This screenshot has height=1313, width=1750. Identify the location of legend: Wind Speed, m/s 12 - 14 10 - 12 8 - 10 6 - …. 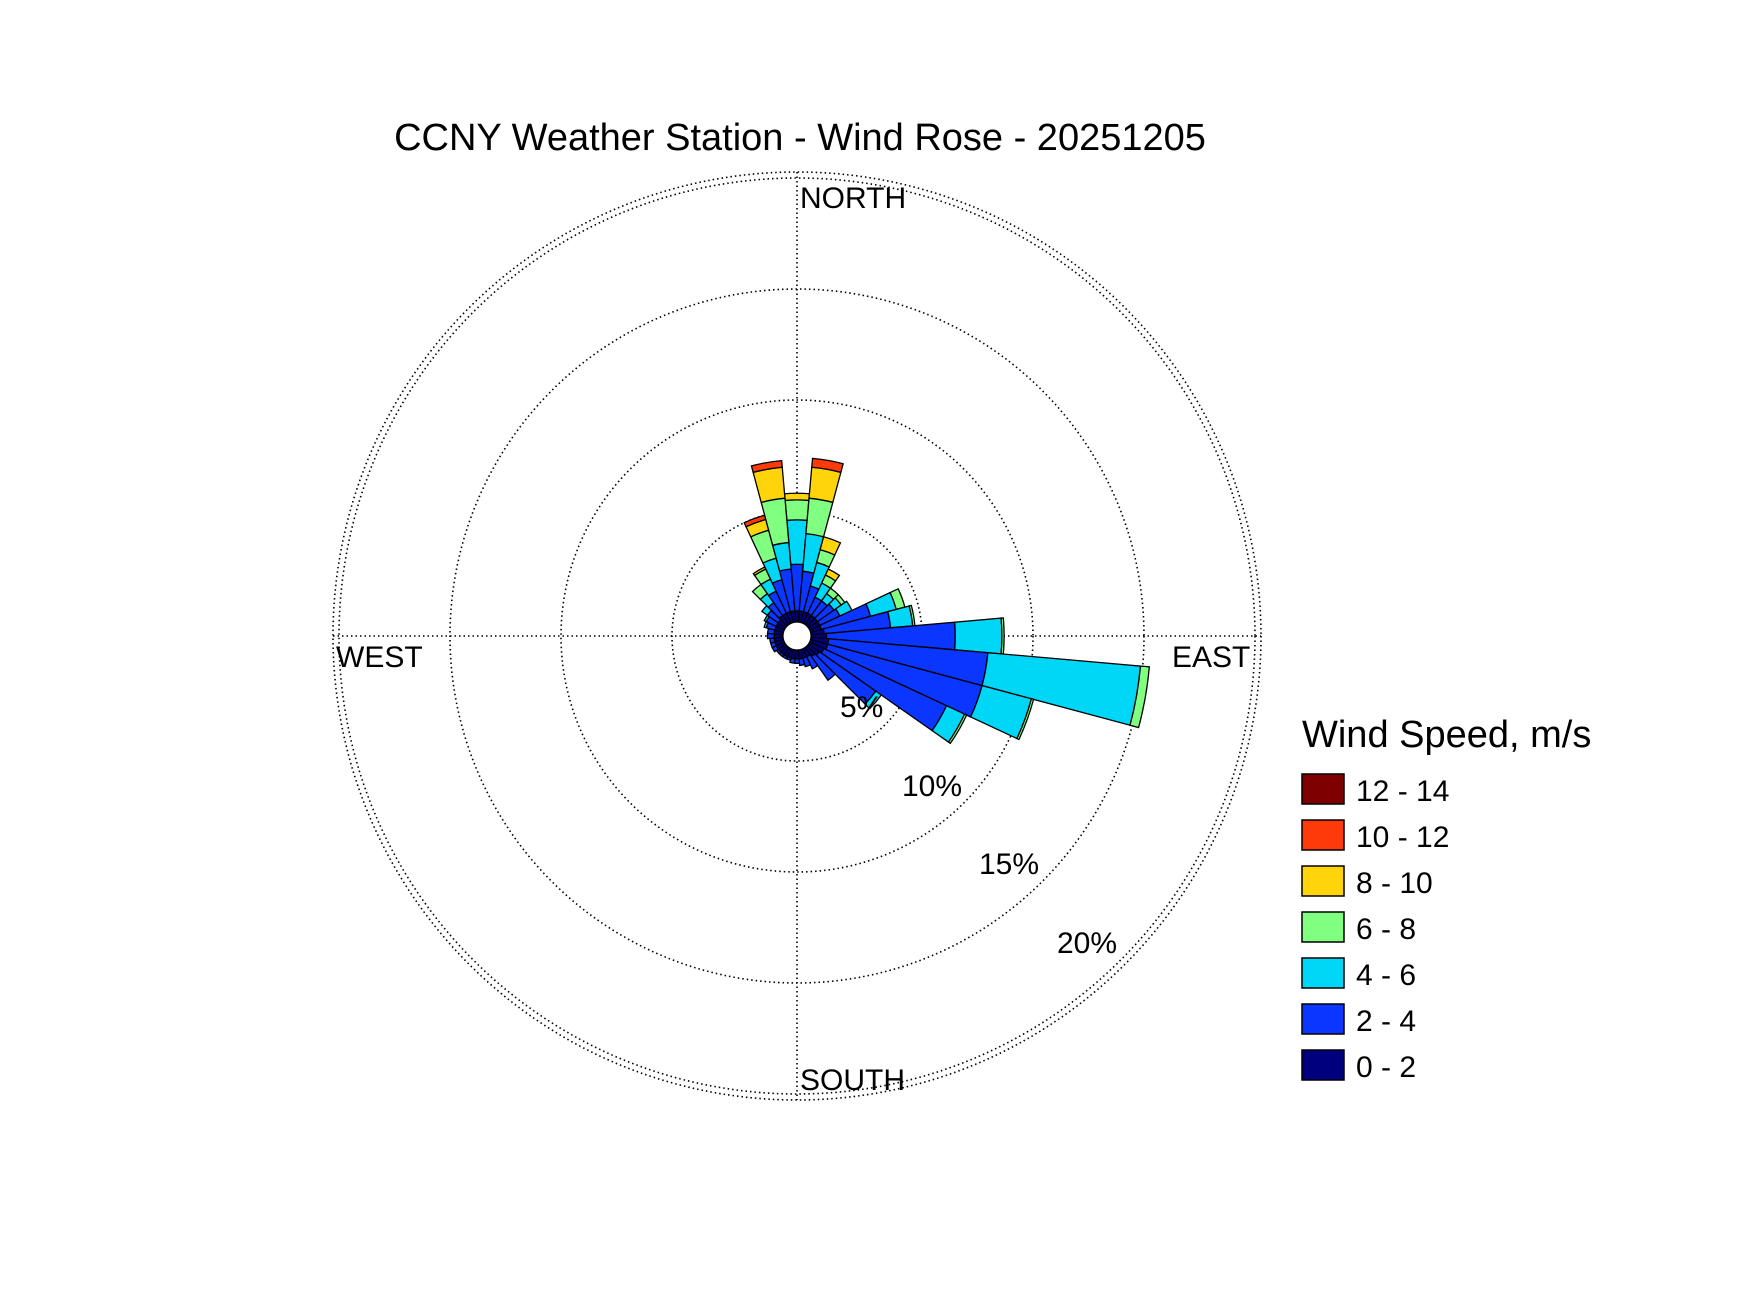
(1446, 899).